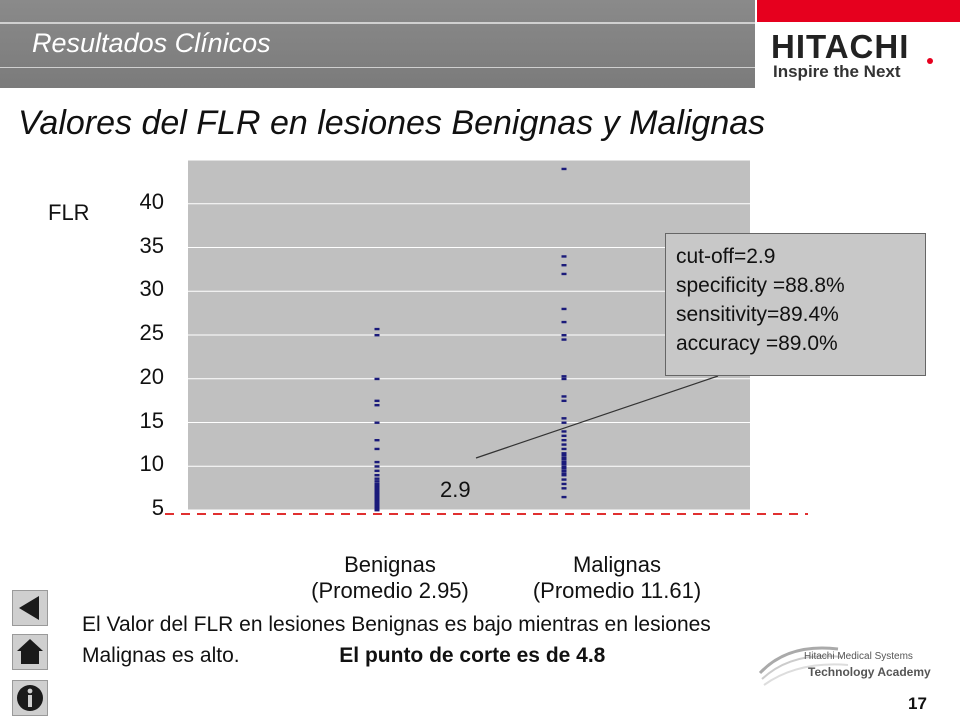  What do you see at coordinates (377, 23) in the screenshot?
I see `header-divider-top` at bounding box center [377, 23].